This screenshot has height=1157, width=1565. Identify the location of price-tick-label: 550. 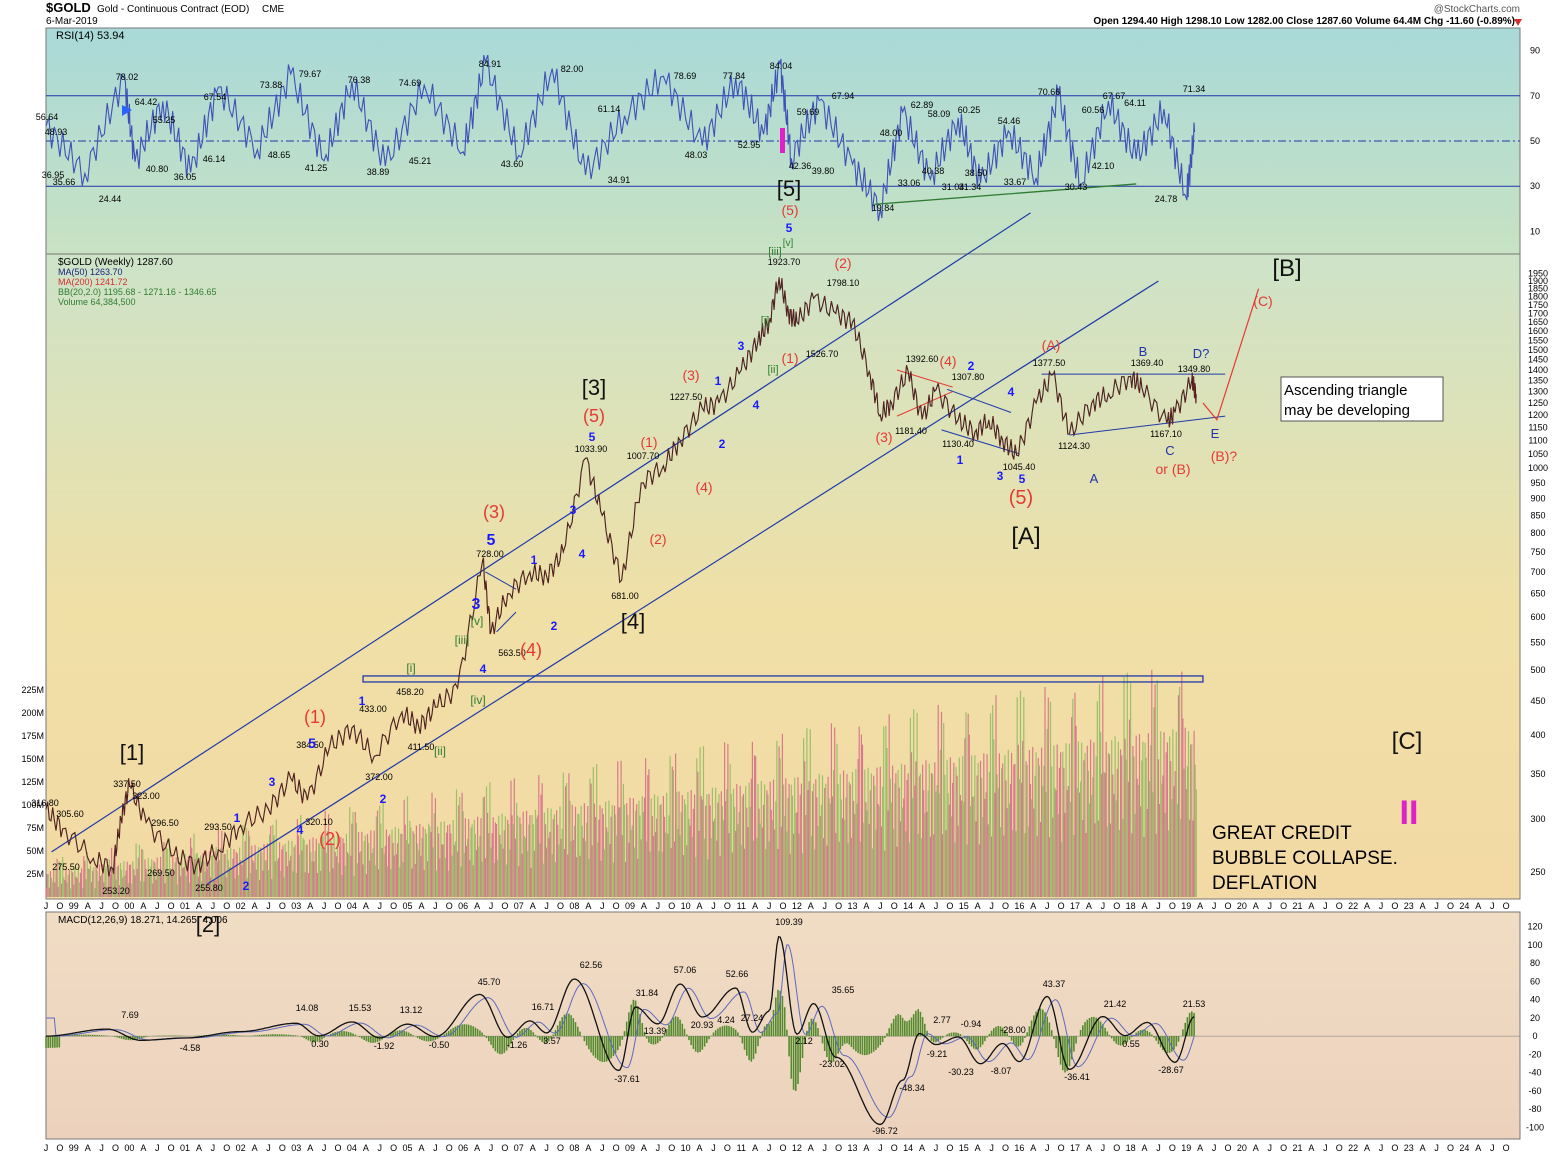
(1537, 642).